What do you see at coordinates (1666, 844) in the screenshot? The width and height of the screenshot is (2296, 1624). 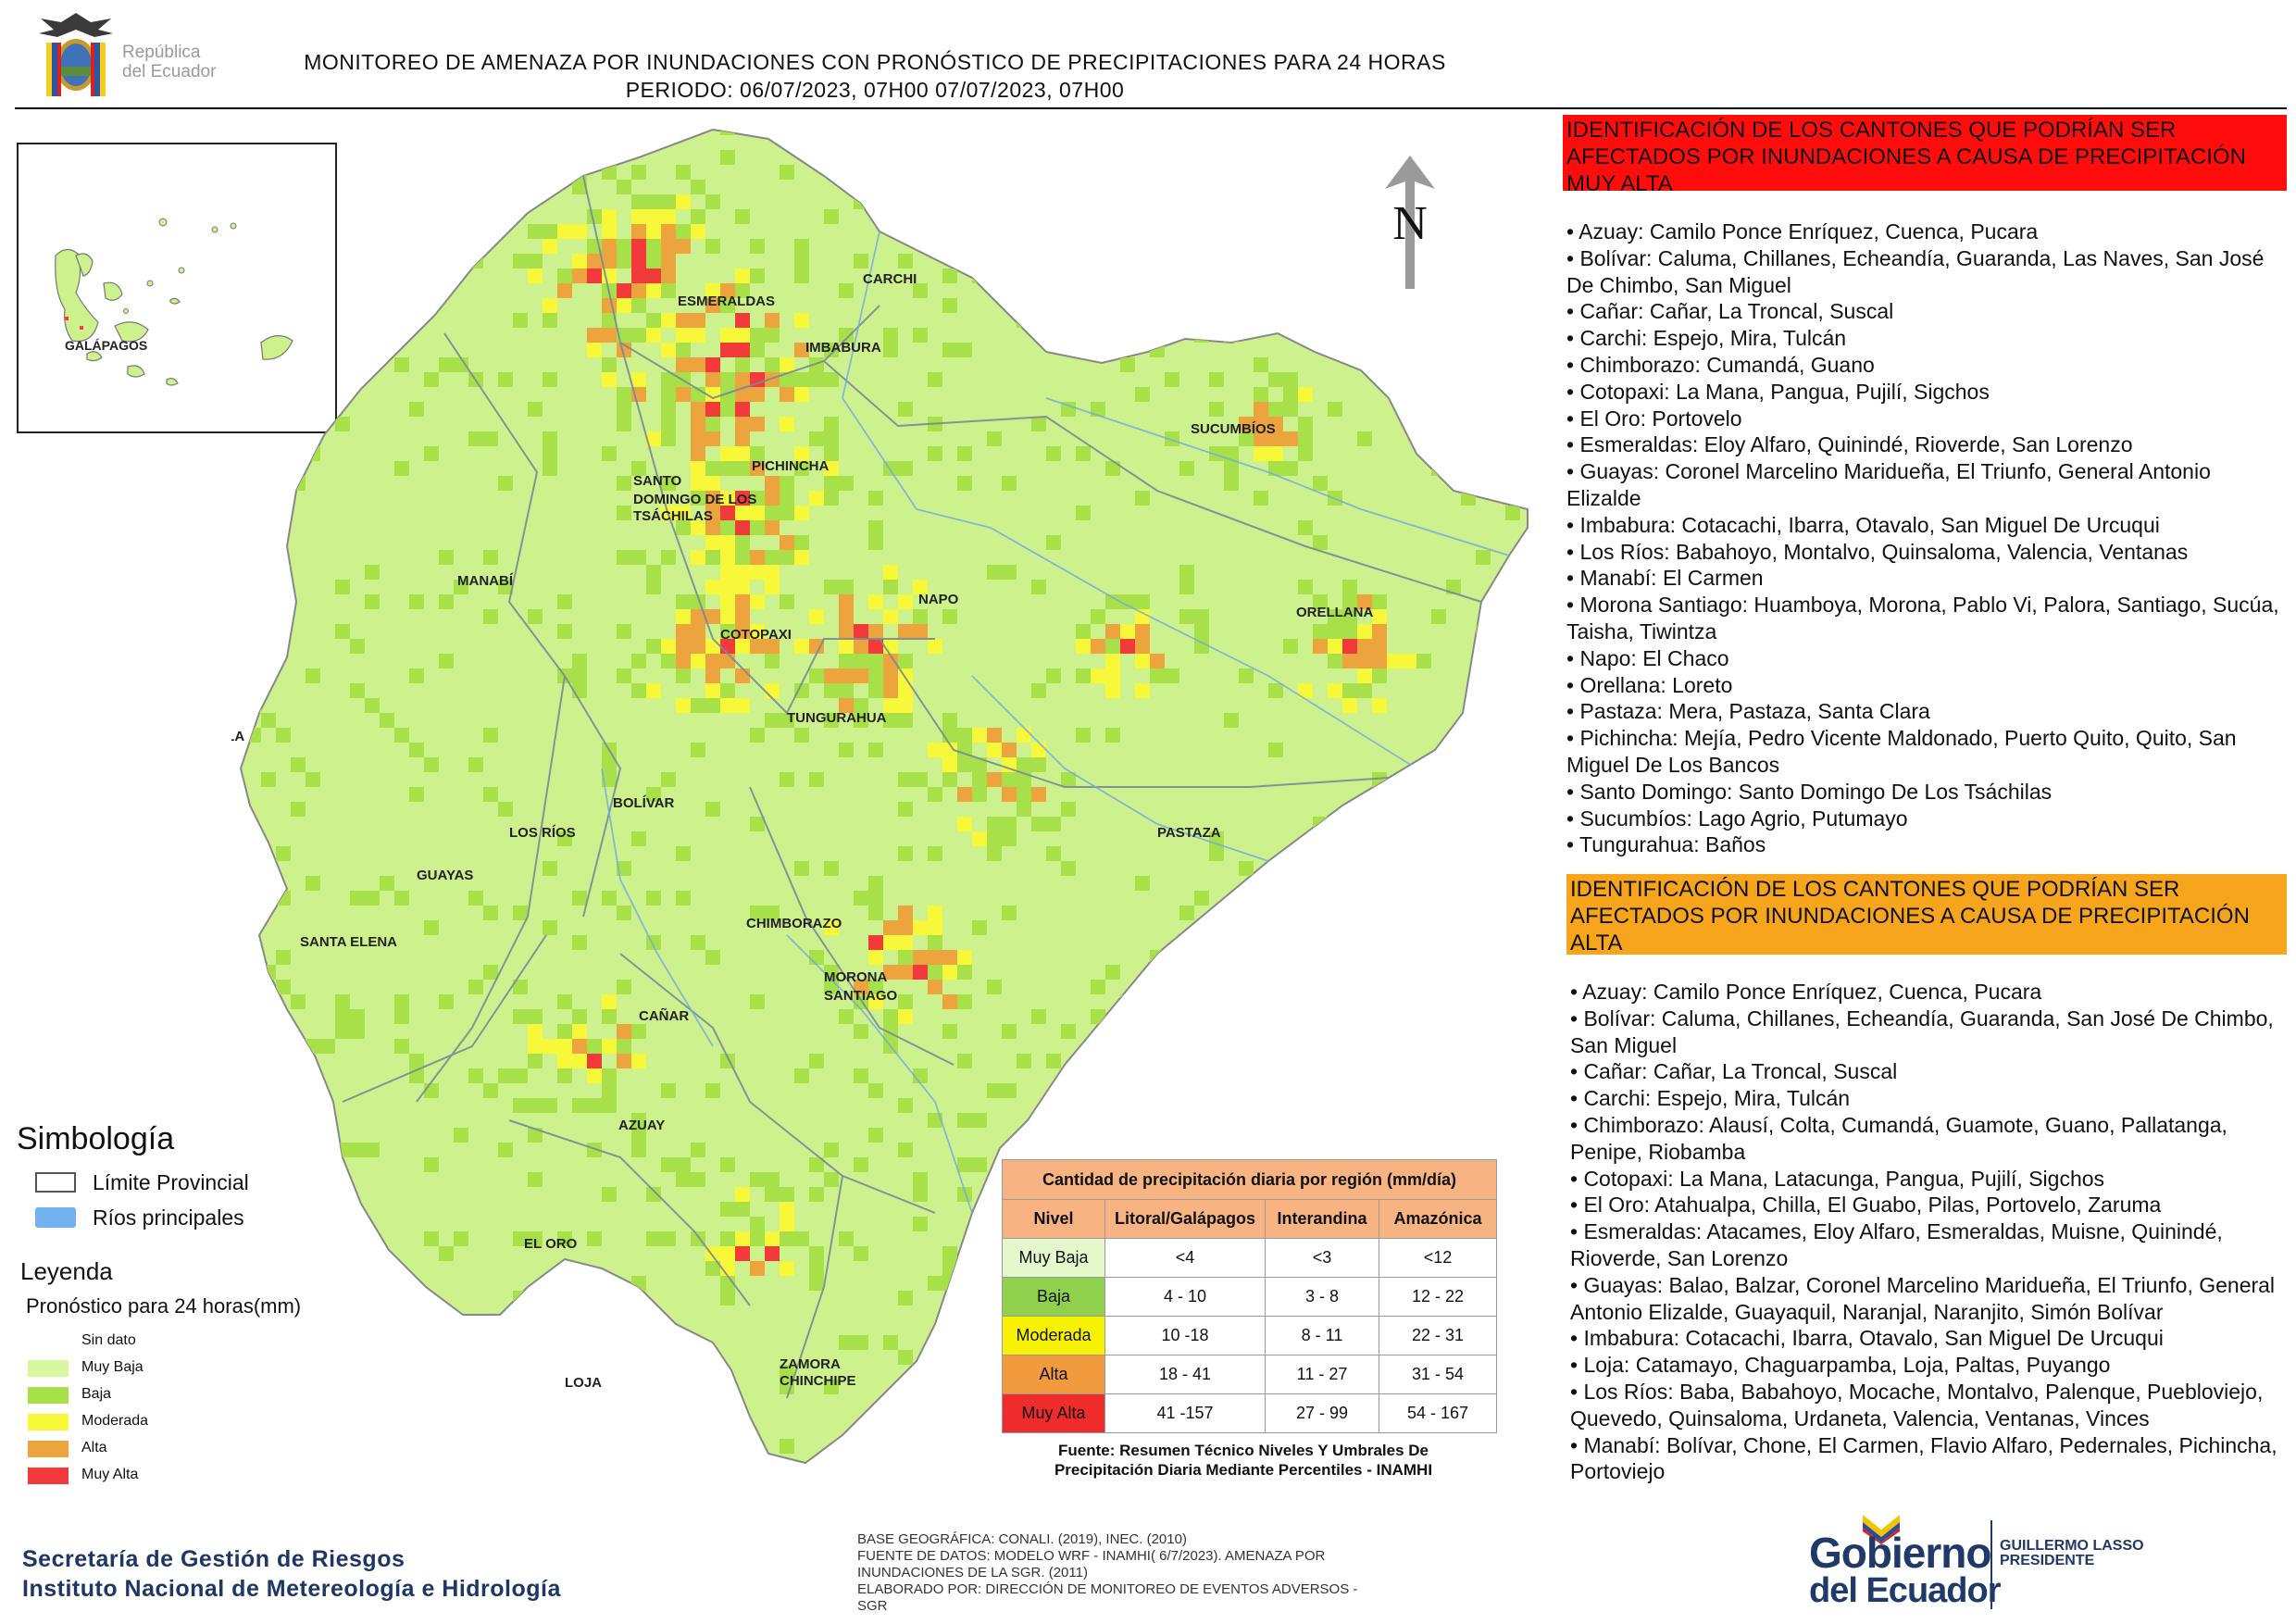 I see `canton-list-item: • Tungurahua: Baños` at bounding box center [1666, 844].